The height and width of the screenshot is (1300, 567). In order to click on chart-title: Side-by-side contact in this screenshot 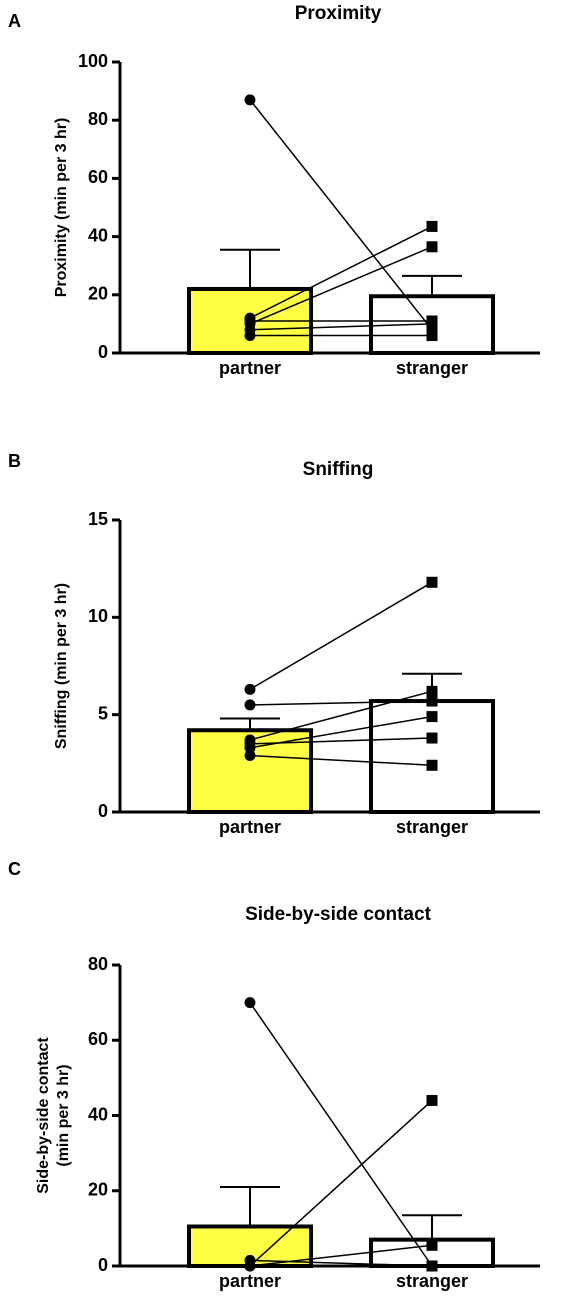, I will do `click(338, 914)`.